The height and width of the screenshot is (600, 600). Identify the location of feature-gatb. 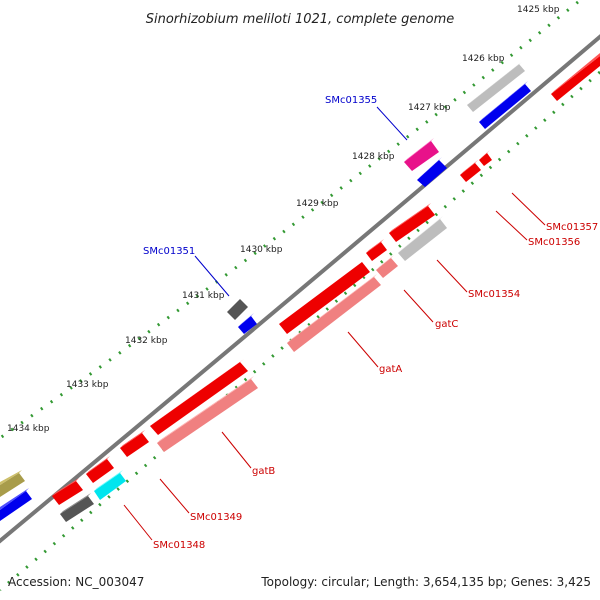
(207, 414).